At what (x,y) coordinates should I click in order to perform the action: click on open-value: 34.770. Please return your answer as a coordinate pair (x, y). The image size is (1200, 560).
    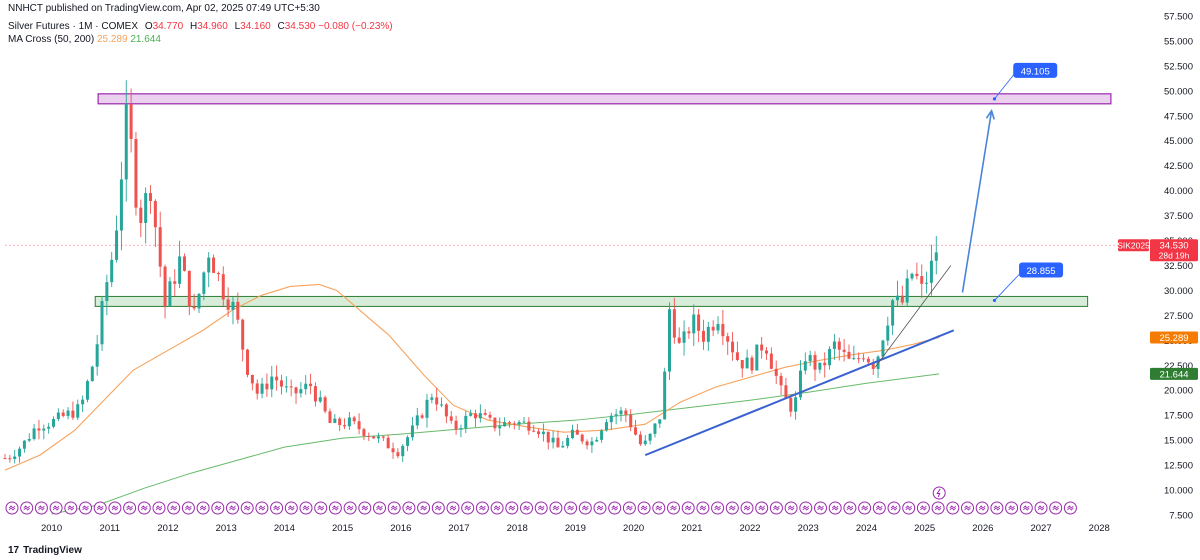
    Looking at the image, I should click on (168, 26).